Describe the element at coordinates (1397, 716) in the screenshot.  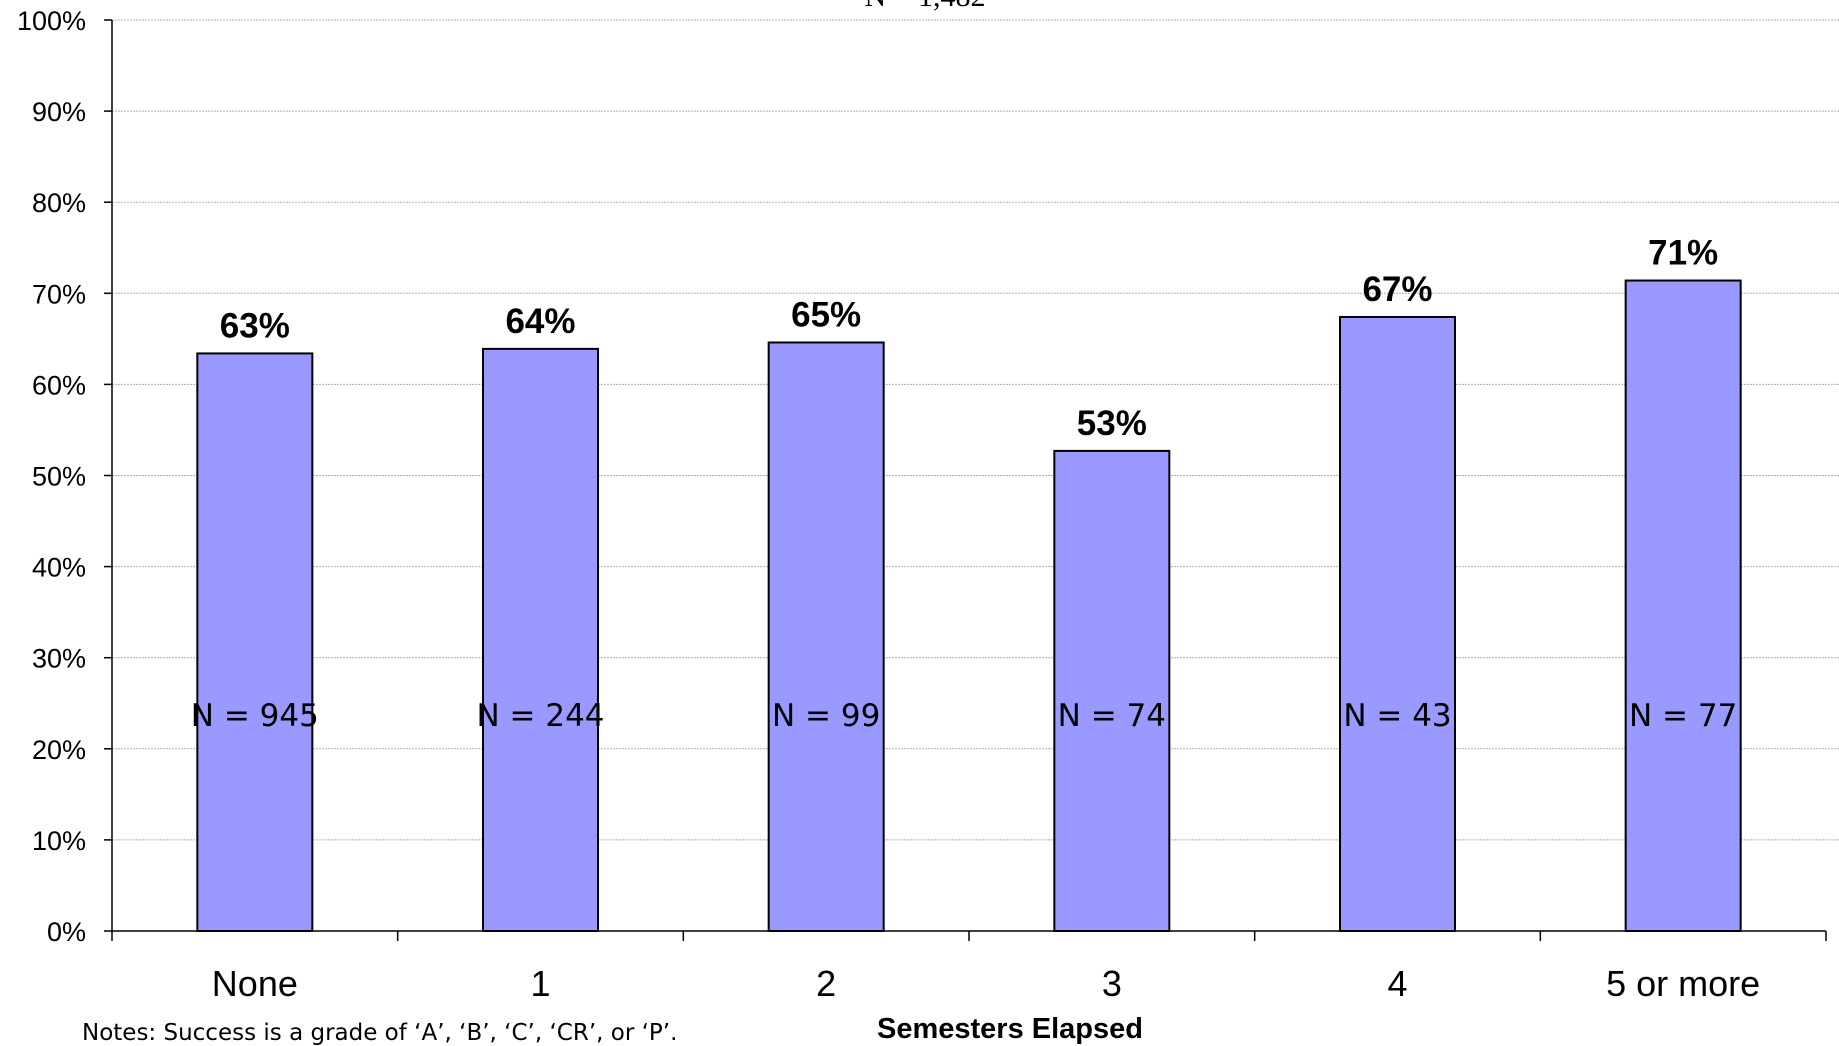
I see `bar-n-label: N = 43` at that location.